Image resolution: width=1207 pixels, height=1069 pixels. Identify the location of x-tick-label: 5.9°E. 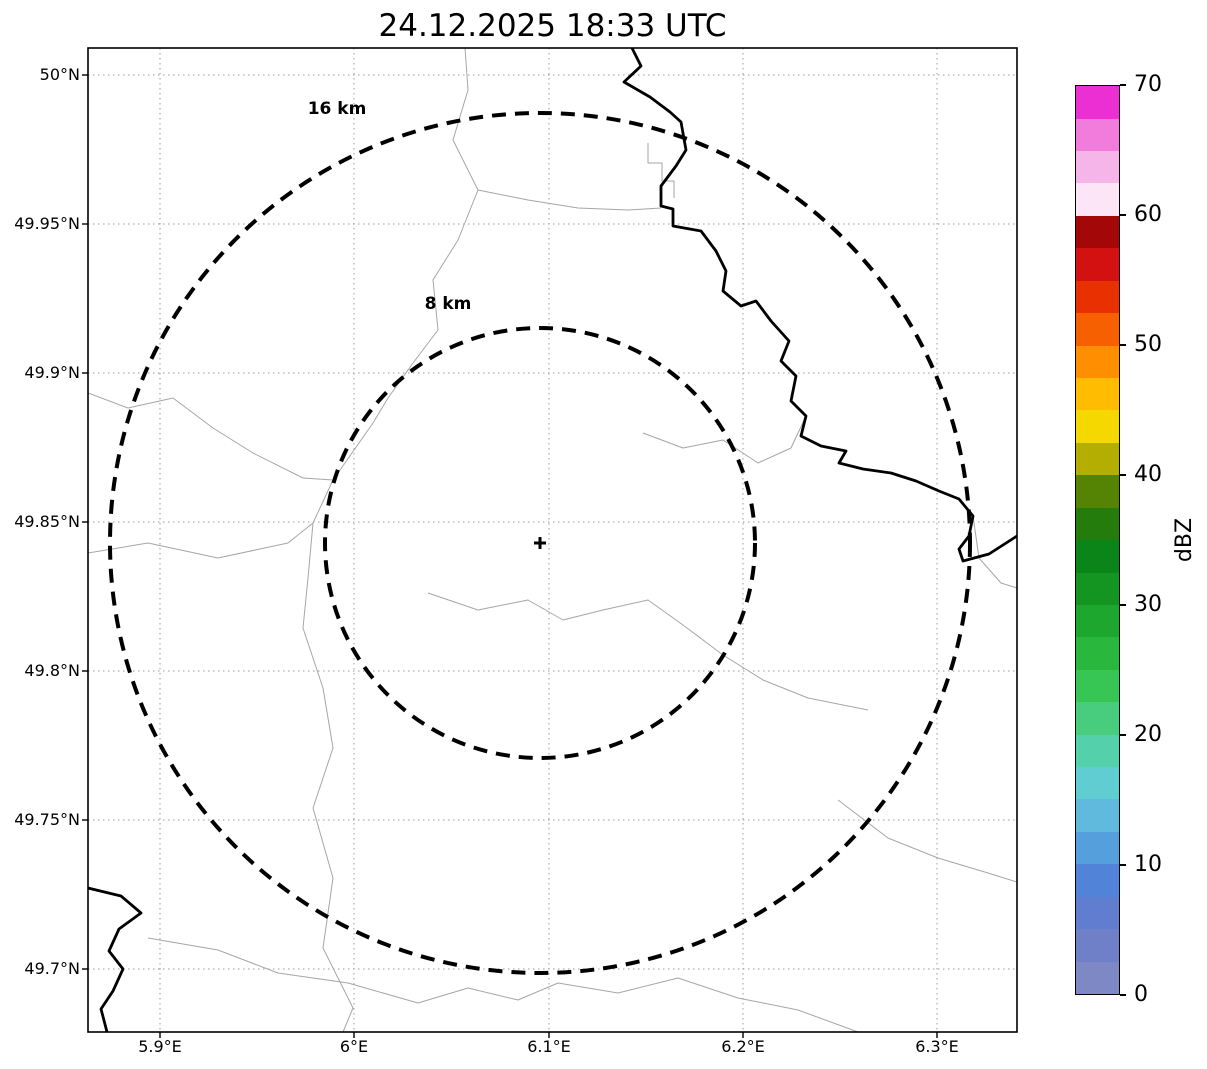
(160, 1046).